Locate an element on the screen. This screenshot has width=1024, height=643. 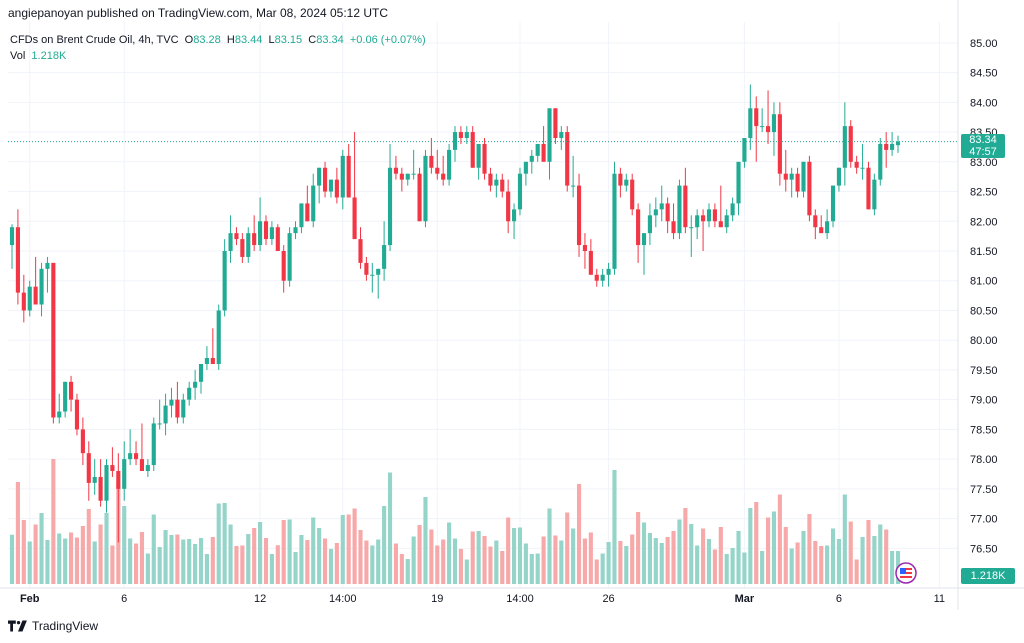
last-price-value: 83.34 is located at coordinates (983, 139).